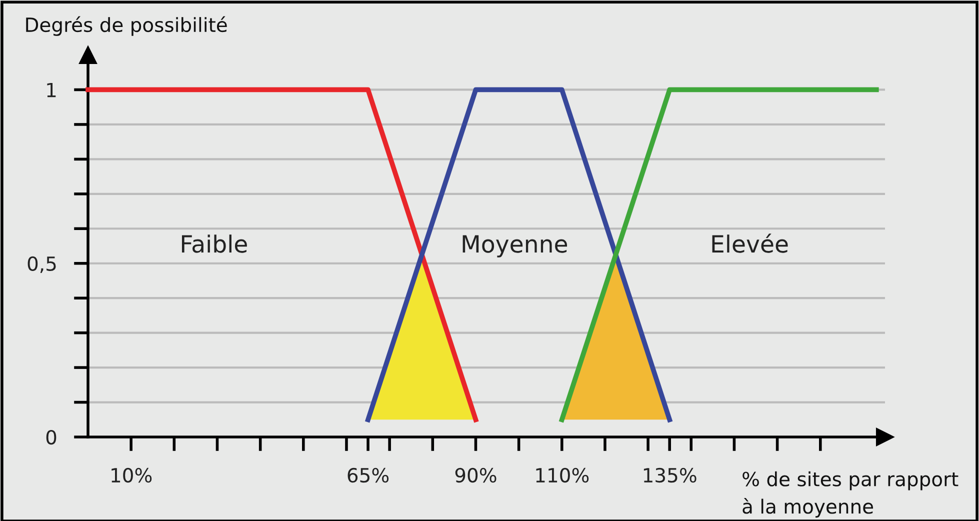 Image resolution: width=979 pixels, height=521 pixels. I want to click on y-tick-label: 1, so click(51, 90).